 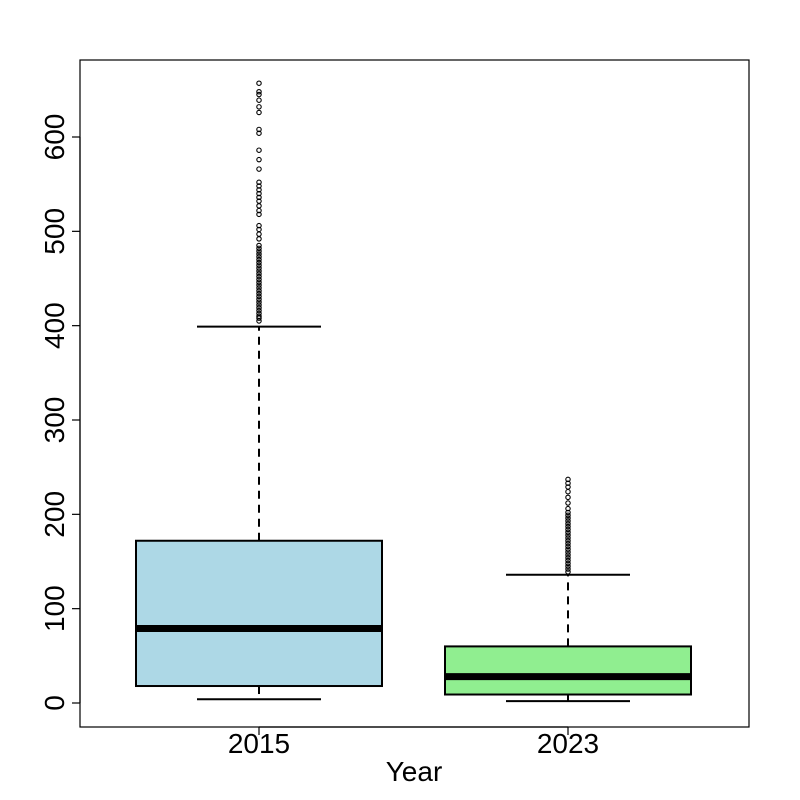 What do you see at coordinates (54, 420) in the screenshot?
I see `y-tick-label: 300` at bounding box center [54, 420].